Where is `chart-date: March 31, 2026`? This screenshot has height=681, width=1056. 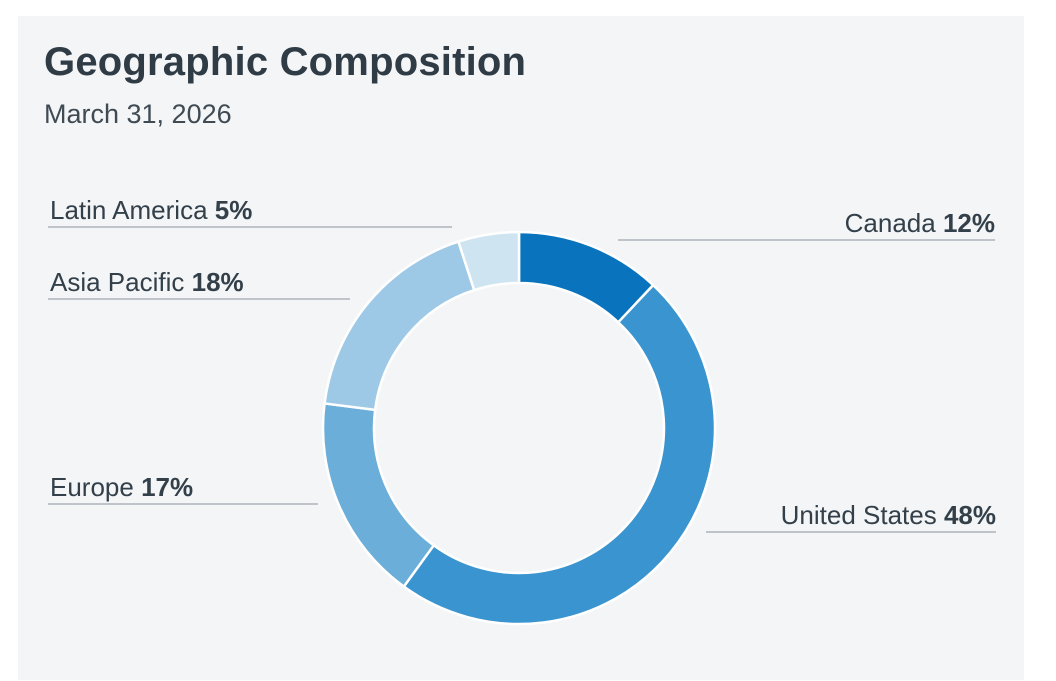 chart-date: March 31, 2026 is located at coordinates (138, 114).